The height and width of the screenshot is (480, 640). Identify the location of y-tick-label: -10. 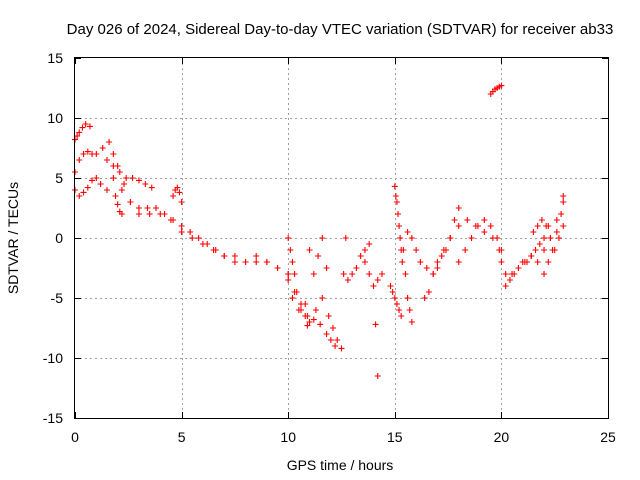
(53, 358).